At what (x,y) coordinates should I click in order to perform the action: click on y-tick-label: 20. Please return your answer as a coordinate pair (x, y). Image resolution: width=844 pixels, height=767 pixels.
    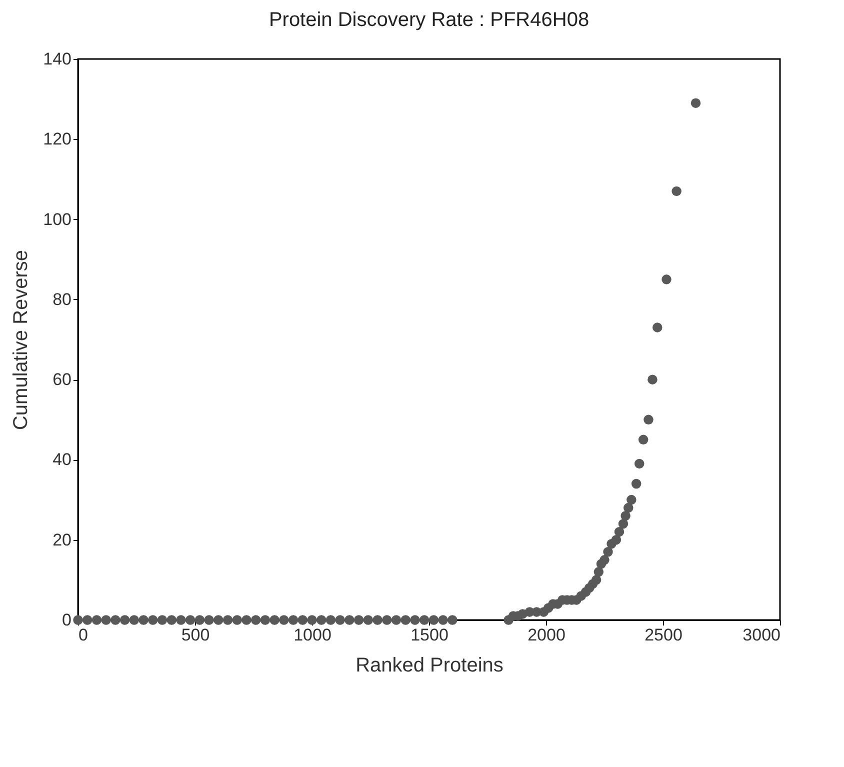
    Looking at the image, I should click on (62, 540).